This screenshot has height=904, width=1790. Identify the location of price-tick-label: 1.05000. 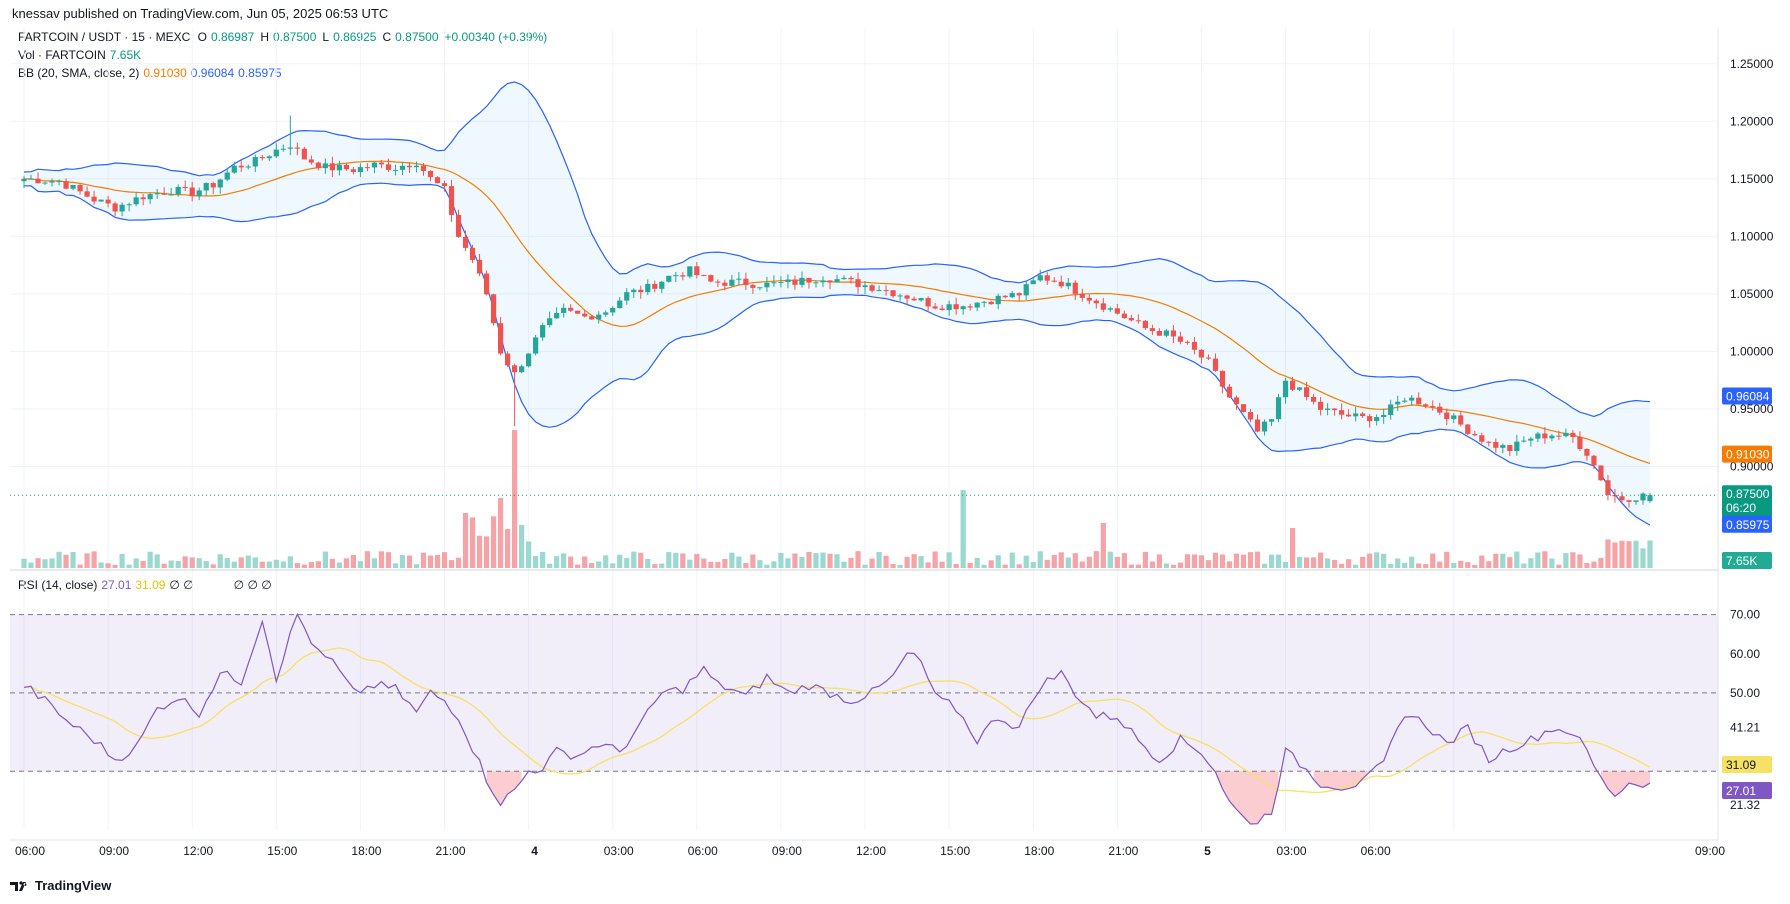
(1752, 294).